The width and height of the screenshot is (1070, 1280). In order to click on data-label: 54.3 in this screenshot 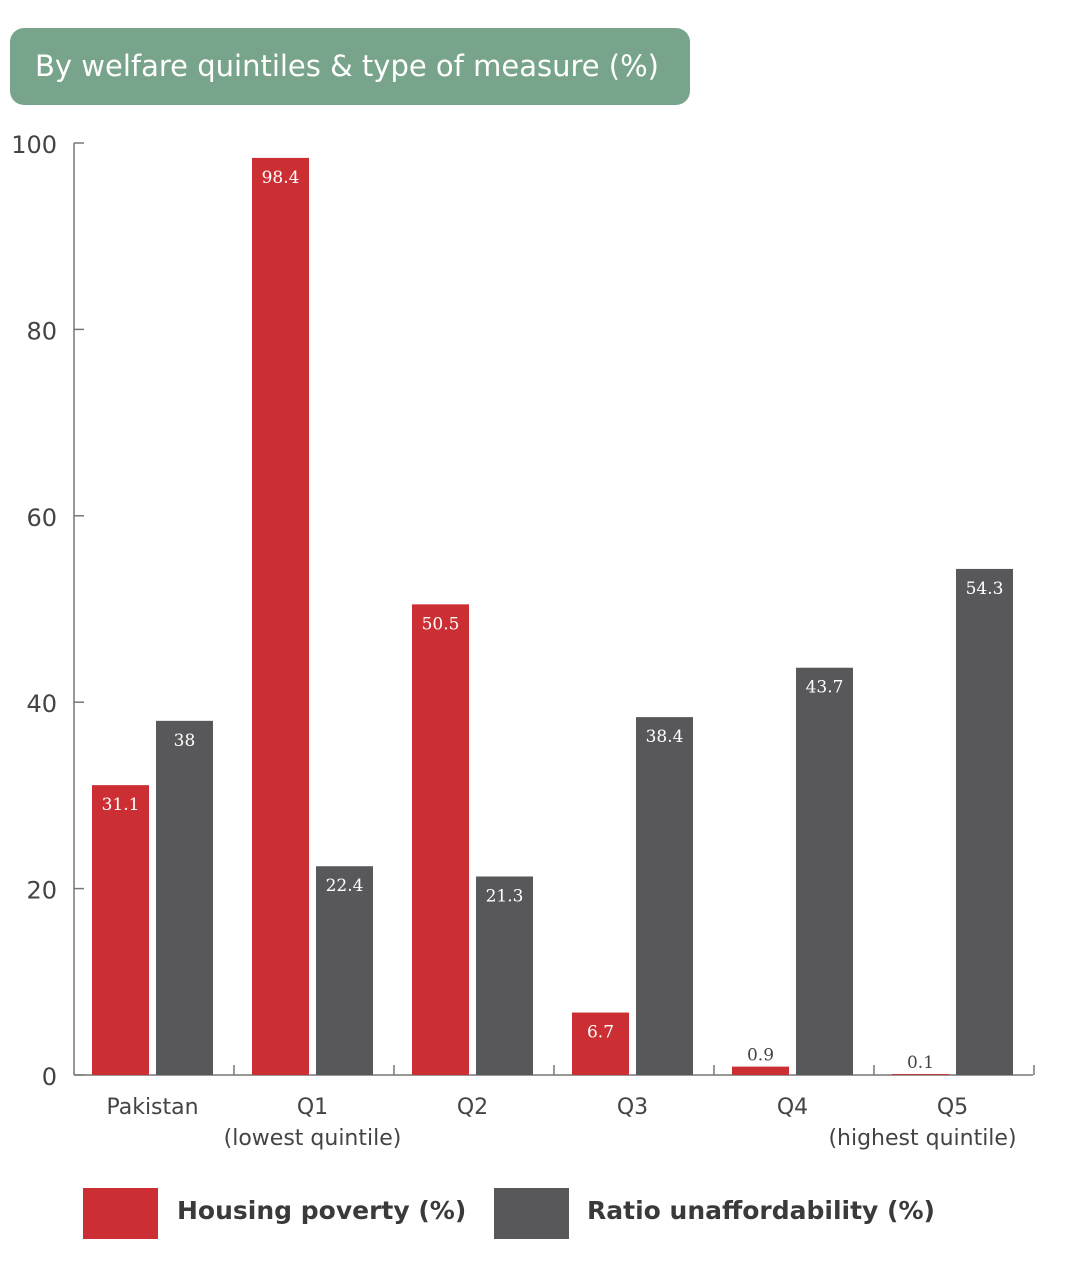, I will do `click(985, 589)`.